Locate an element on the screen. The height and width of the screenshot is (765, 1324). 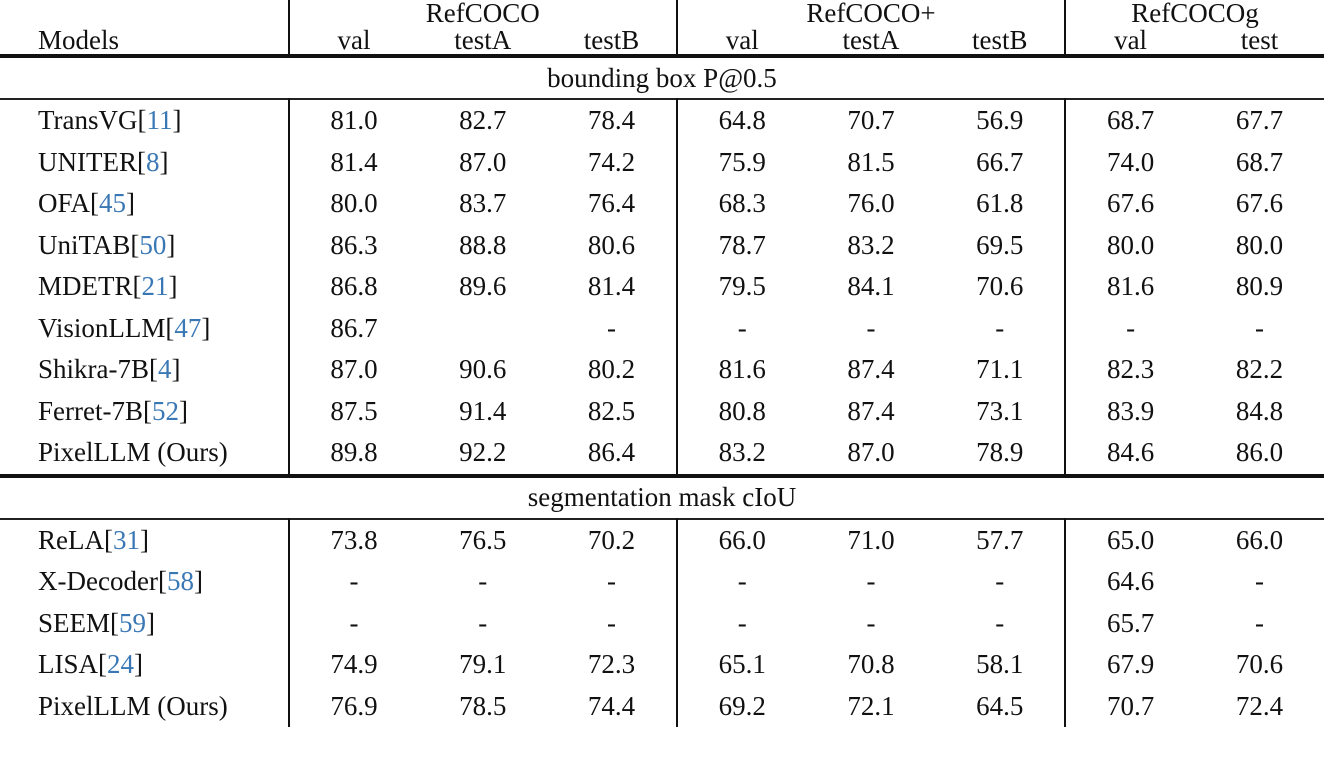
split-header: testA is located at coordinates (871, 40).